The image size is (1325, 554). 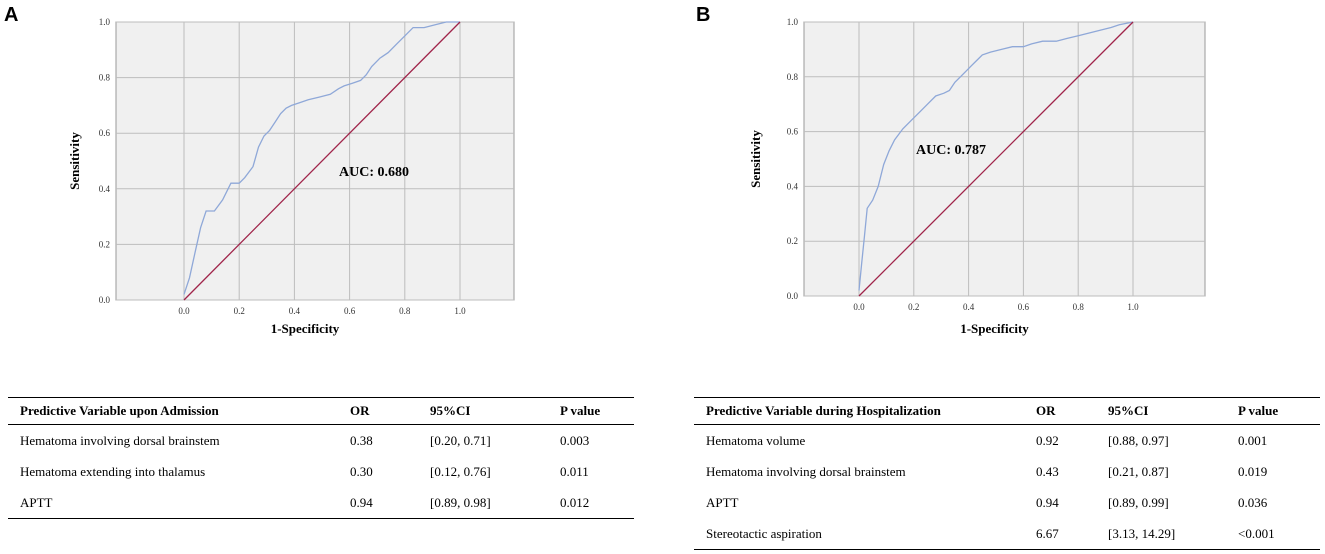 I want to click on cell-ci: [3.13, 14.29], so click(x=1161, y=534).